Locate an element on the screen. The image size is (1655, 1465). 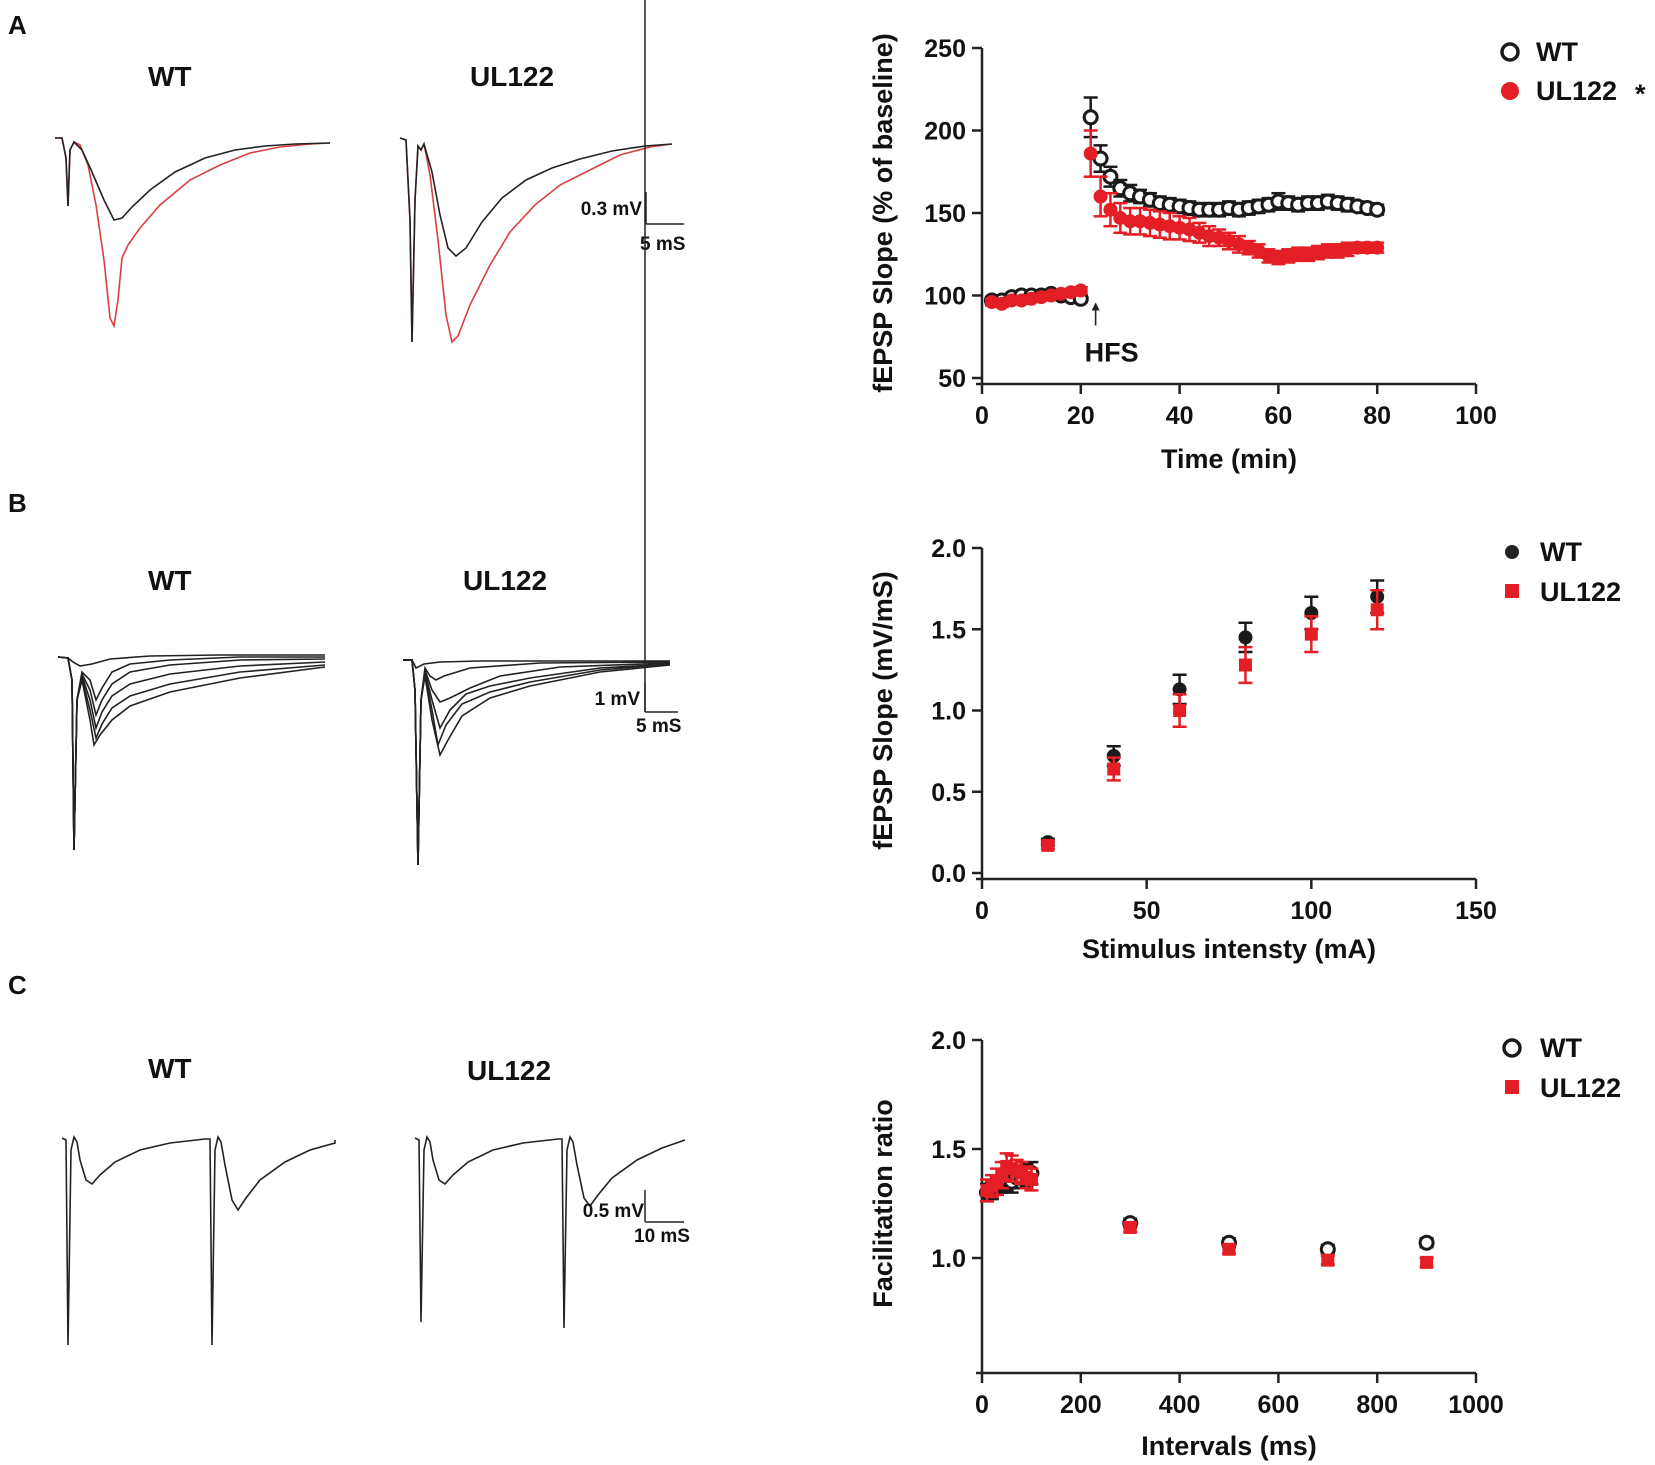
scale-label-b-horizontal: 5 mS is located at coordinates (658, 726).